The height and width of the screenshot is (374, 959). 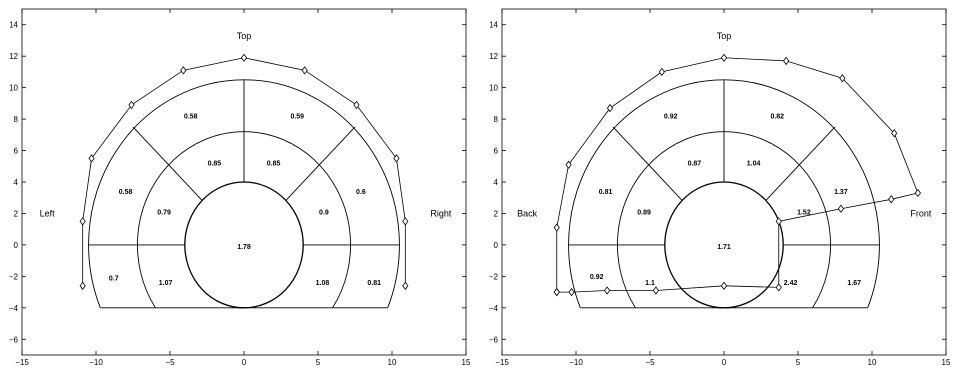 I want to click on region-value-label: 0.89, so click(x=644, y=212).